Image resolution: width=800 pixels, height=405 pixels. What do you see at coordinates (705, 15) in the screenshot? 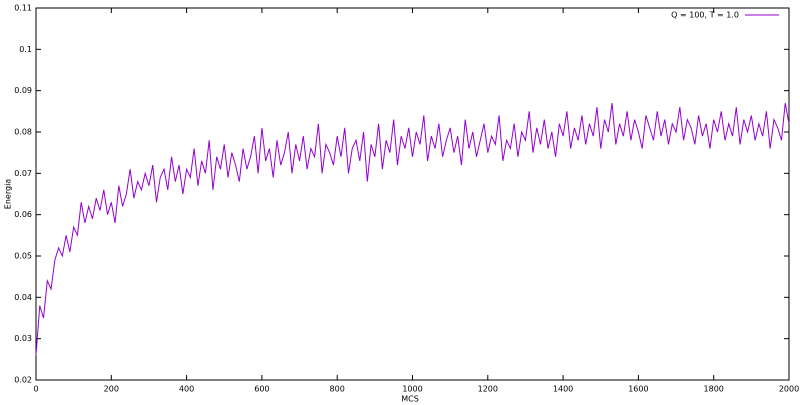
I see `legend-label: Q = 100, T = 1.0` at bounding box center [705, 15].